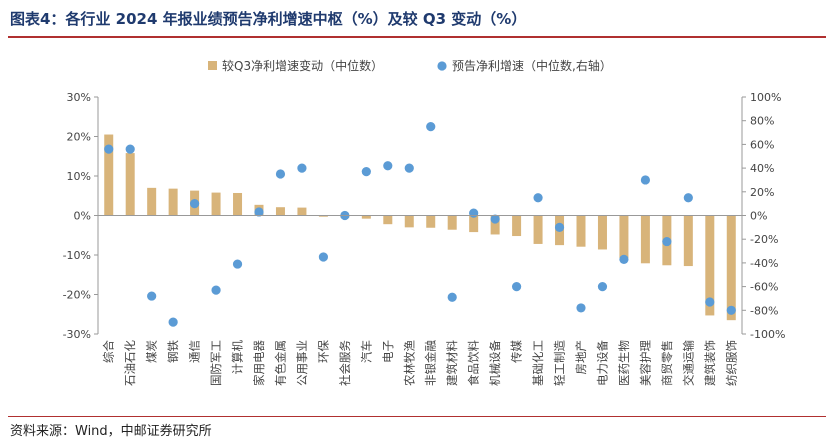  I want to click on y-left-tick-label: 0%, so click(82, 216).